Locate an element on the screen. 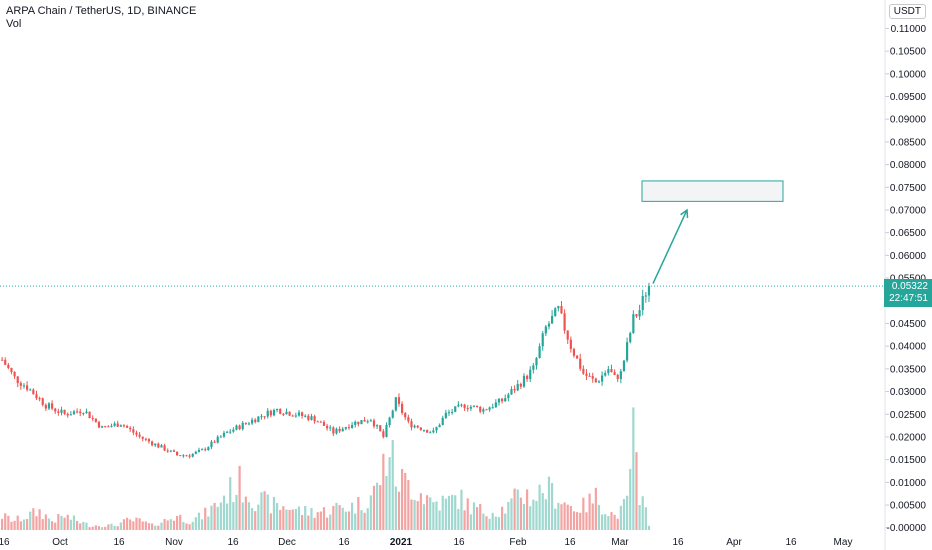 This screenshot has height=550, width=932. y-tick-label: 0.06000 is located at coordinates (908, 256).